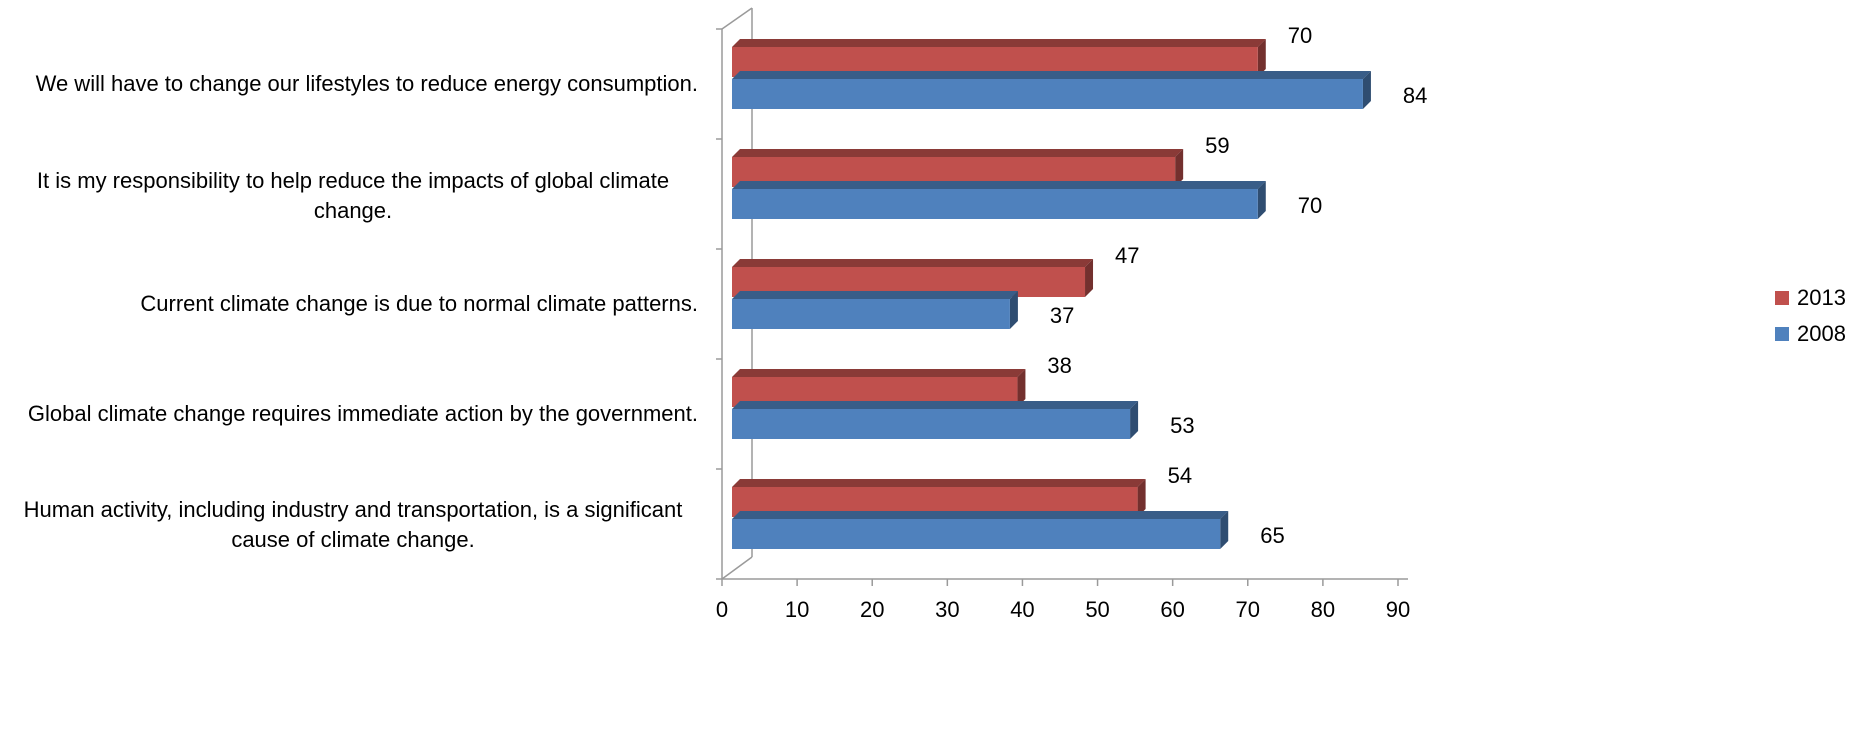 The image size is (1862, 740). What do you see at coordinates (797, 609) in the screenshot?
I see `x-tick-label: 10` at bounding box center [797, 609].